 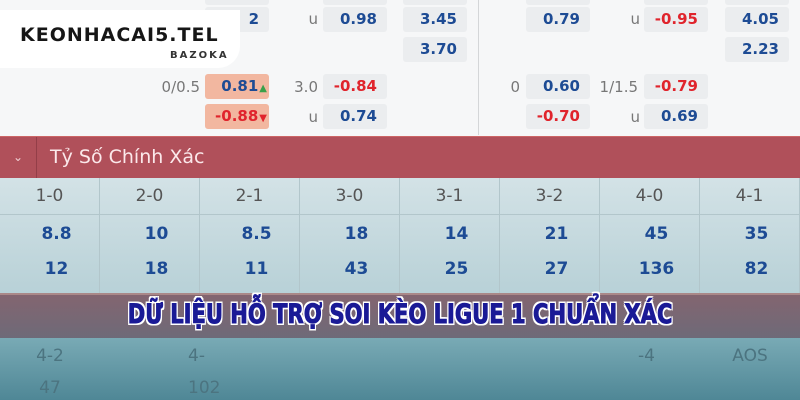 What do you see at coordinates (149, 196) in the screenshot?
I see `score-label: 2-0` at bounding box center [149, 196].